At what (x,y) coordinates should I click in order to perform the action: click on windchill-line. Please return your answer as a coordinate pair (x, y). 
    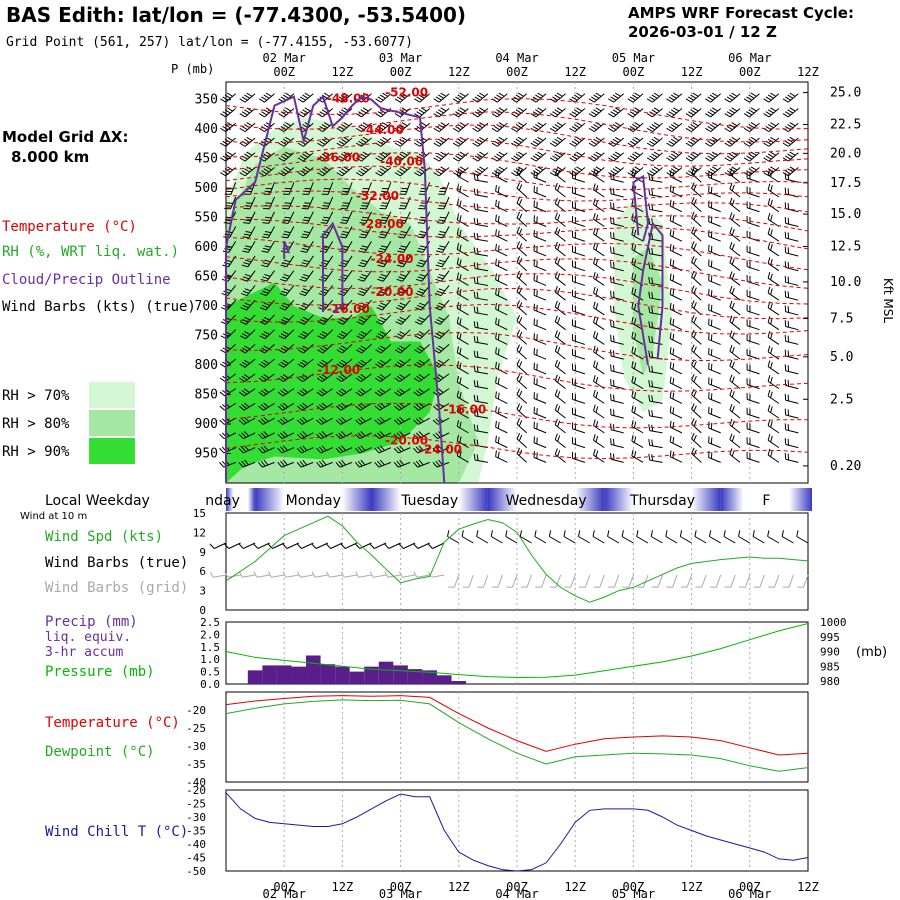
    Looking at the image, I should click on (517, 832).